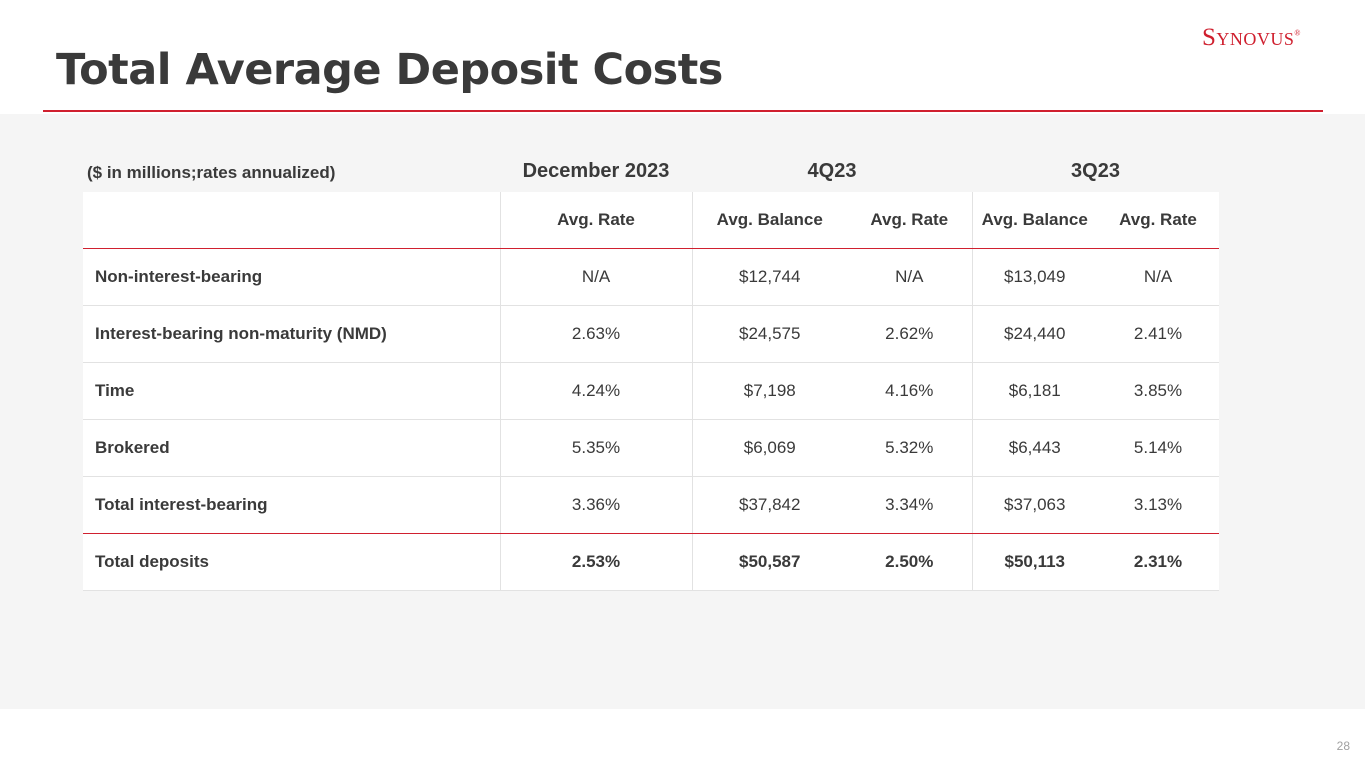 Image resolution: width=1365 pixels, height=768 pixels. I want to click on table-cell: 2.63%, so click(595, 334).